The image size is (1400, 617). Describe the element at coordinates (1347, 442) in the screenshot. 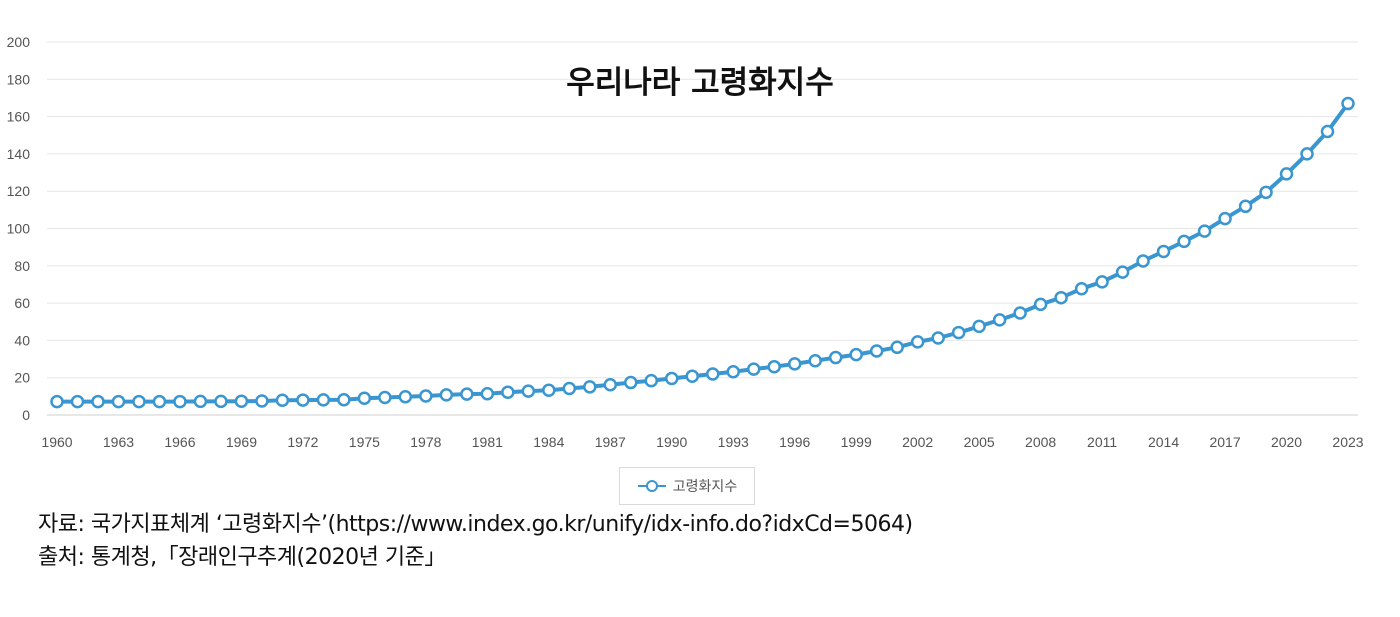

I see `x-tick-label: 2023` at that location.